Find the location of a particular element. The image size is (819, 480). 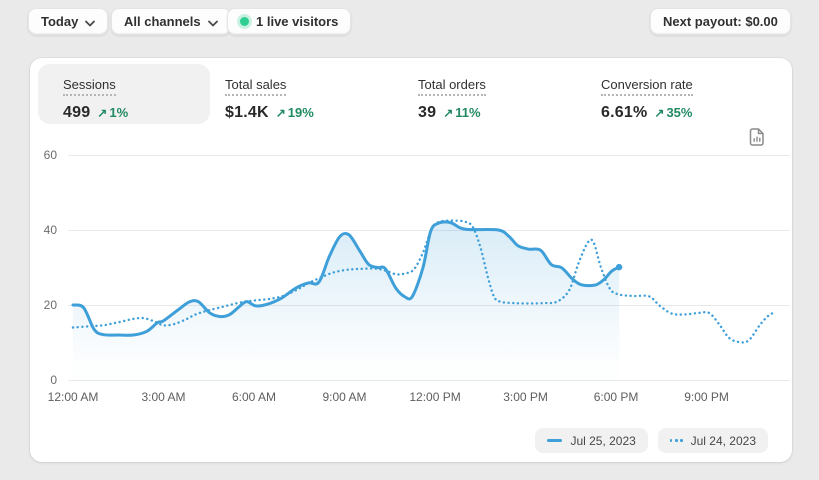

metric-label: Total sales is located at coordinates (256, 86).